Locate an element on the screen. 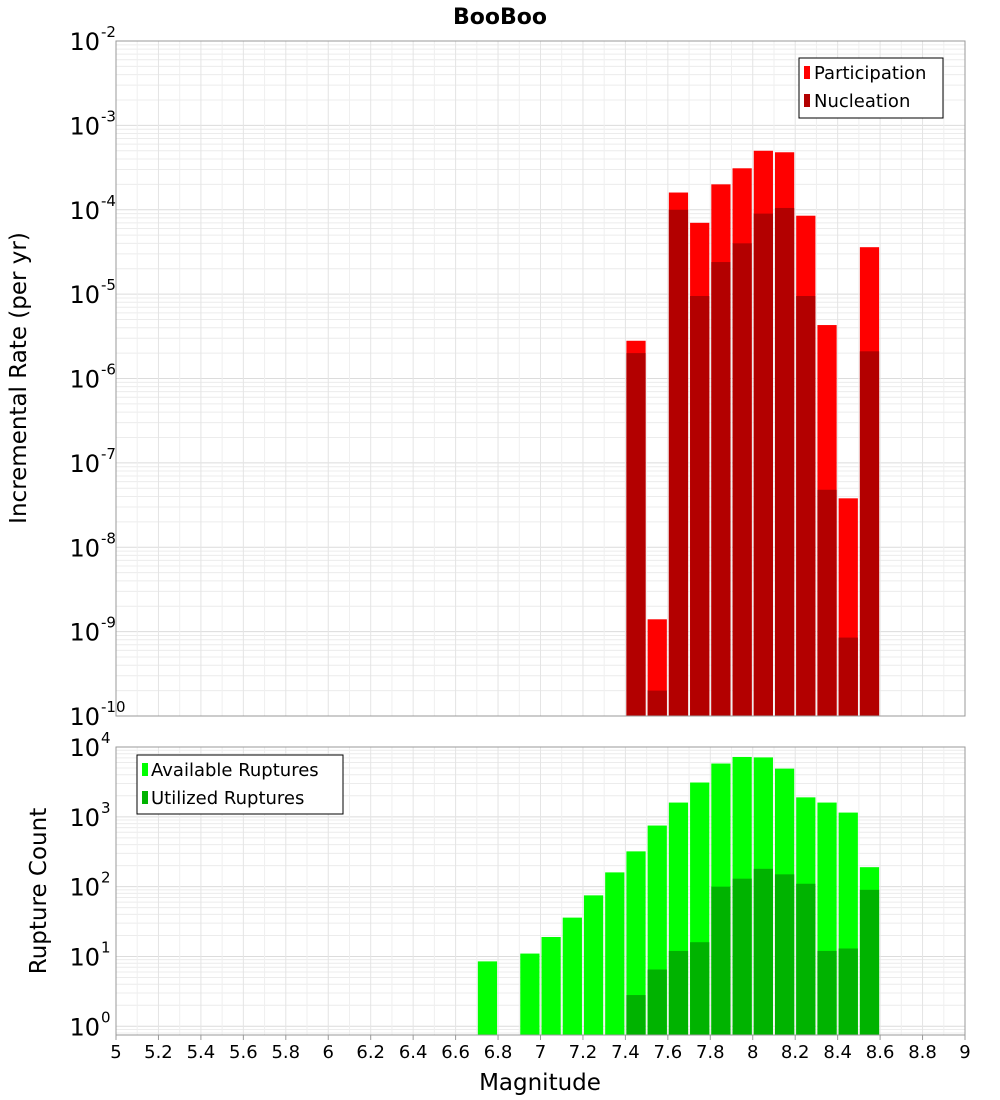 The width and height of the screenshot is (1000, 1100). top-legend-box is located at coordinates (871, 88).